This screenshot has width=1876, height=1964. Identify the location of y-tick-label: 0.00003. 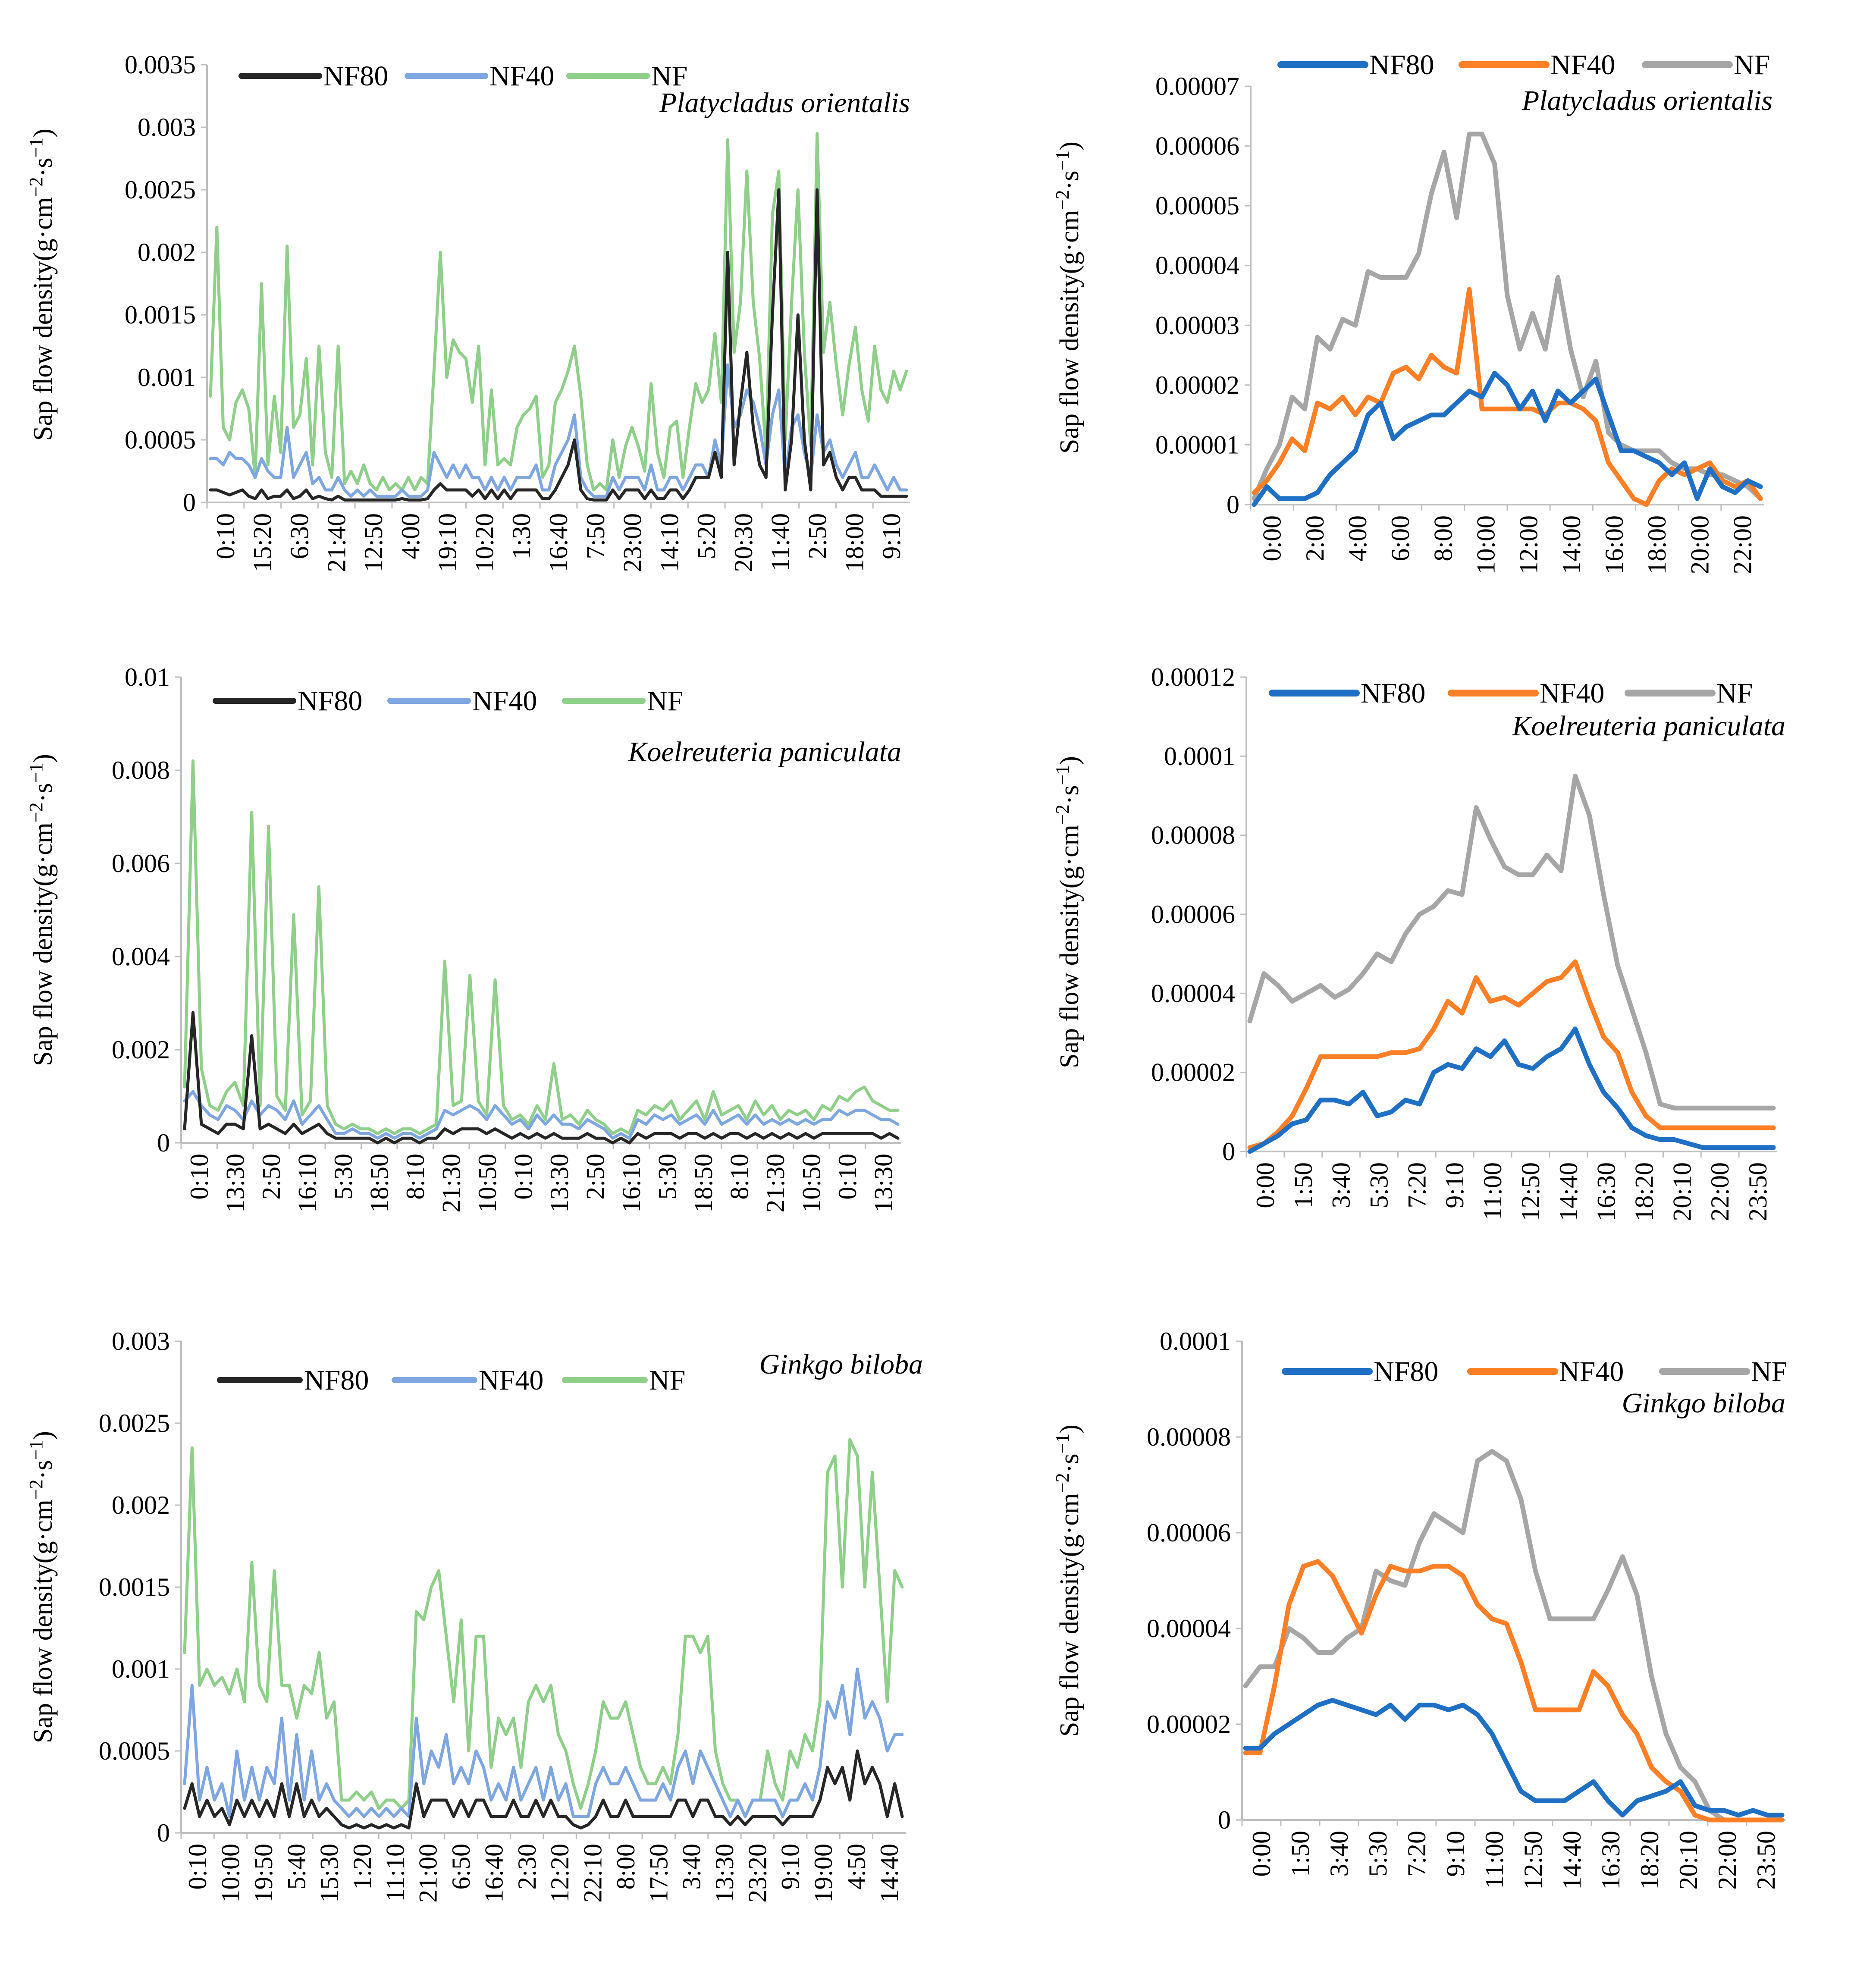
(1197, 325).